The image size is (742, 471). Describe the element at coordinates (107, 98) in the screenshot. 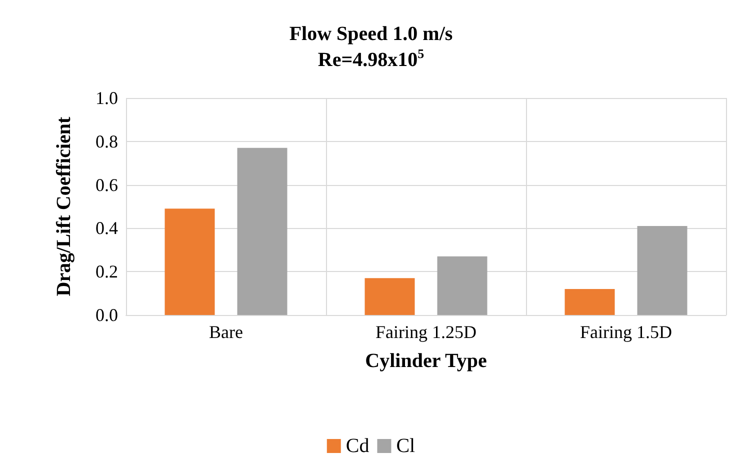

I see `y-tick-label: 1.0` at that location.